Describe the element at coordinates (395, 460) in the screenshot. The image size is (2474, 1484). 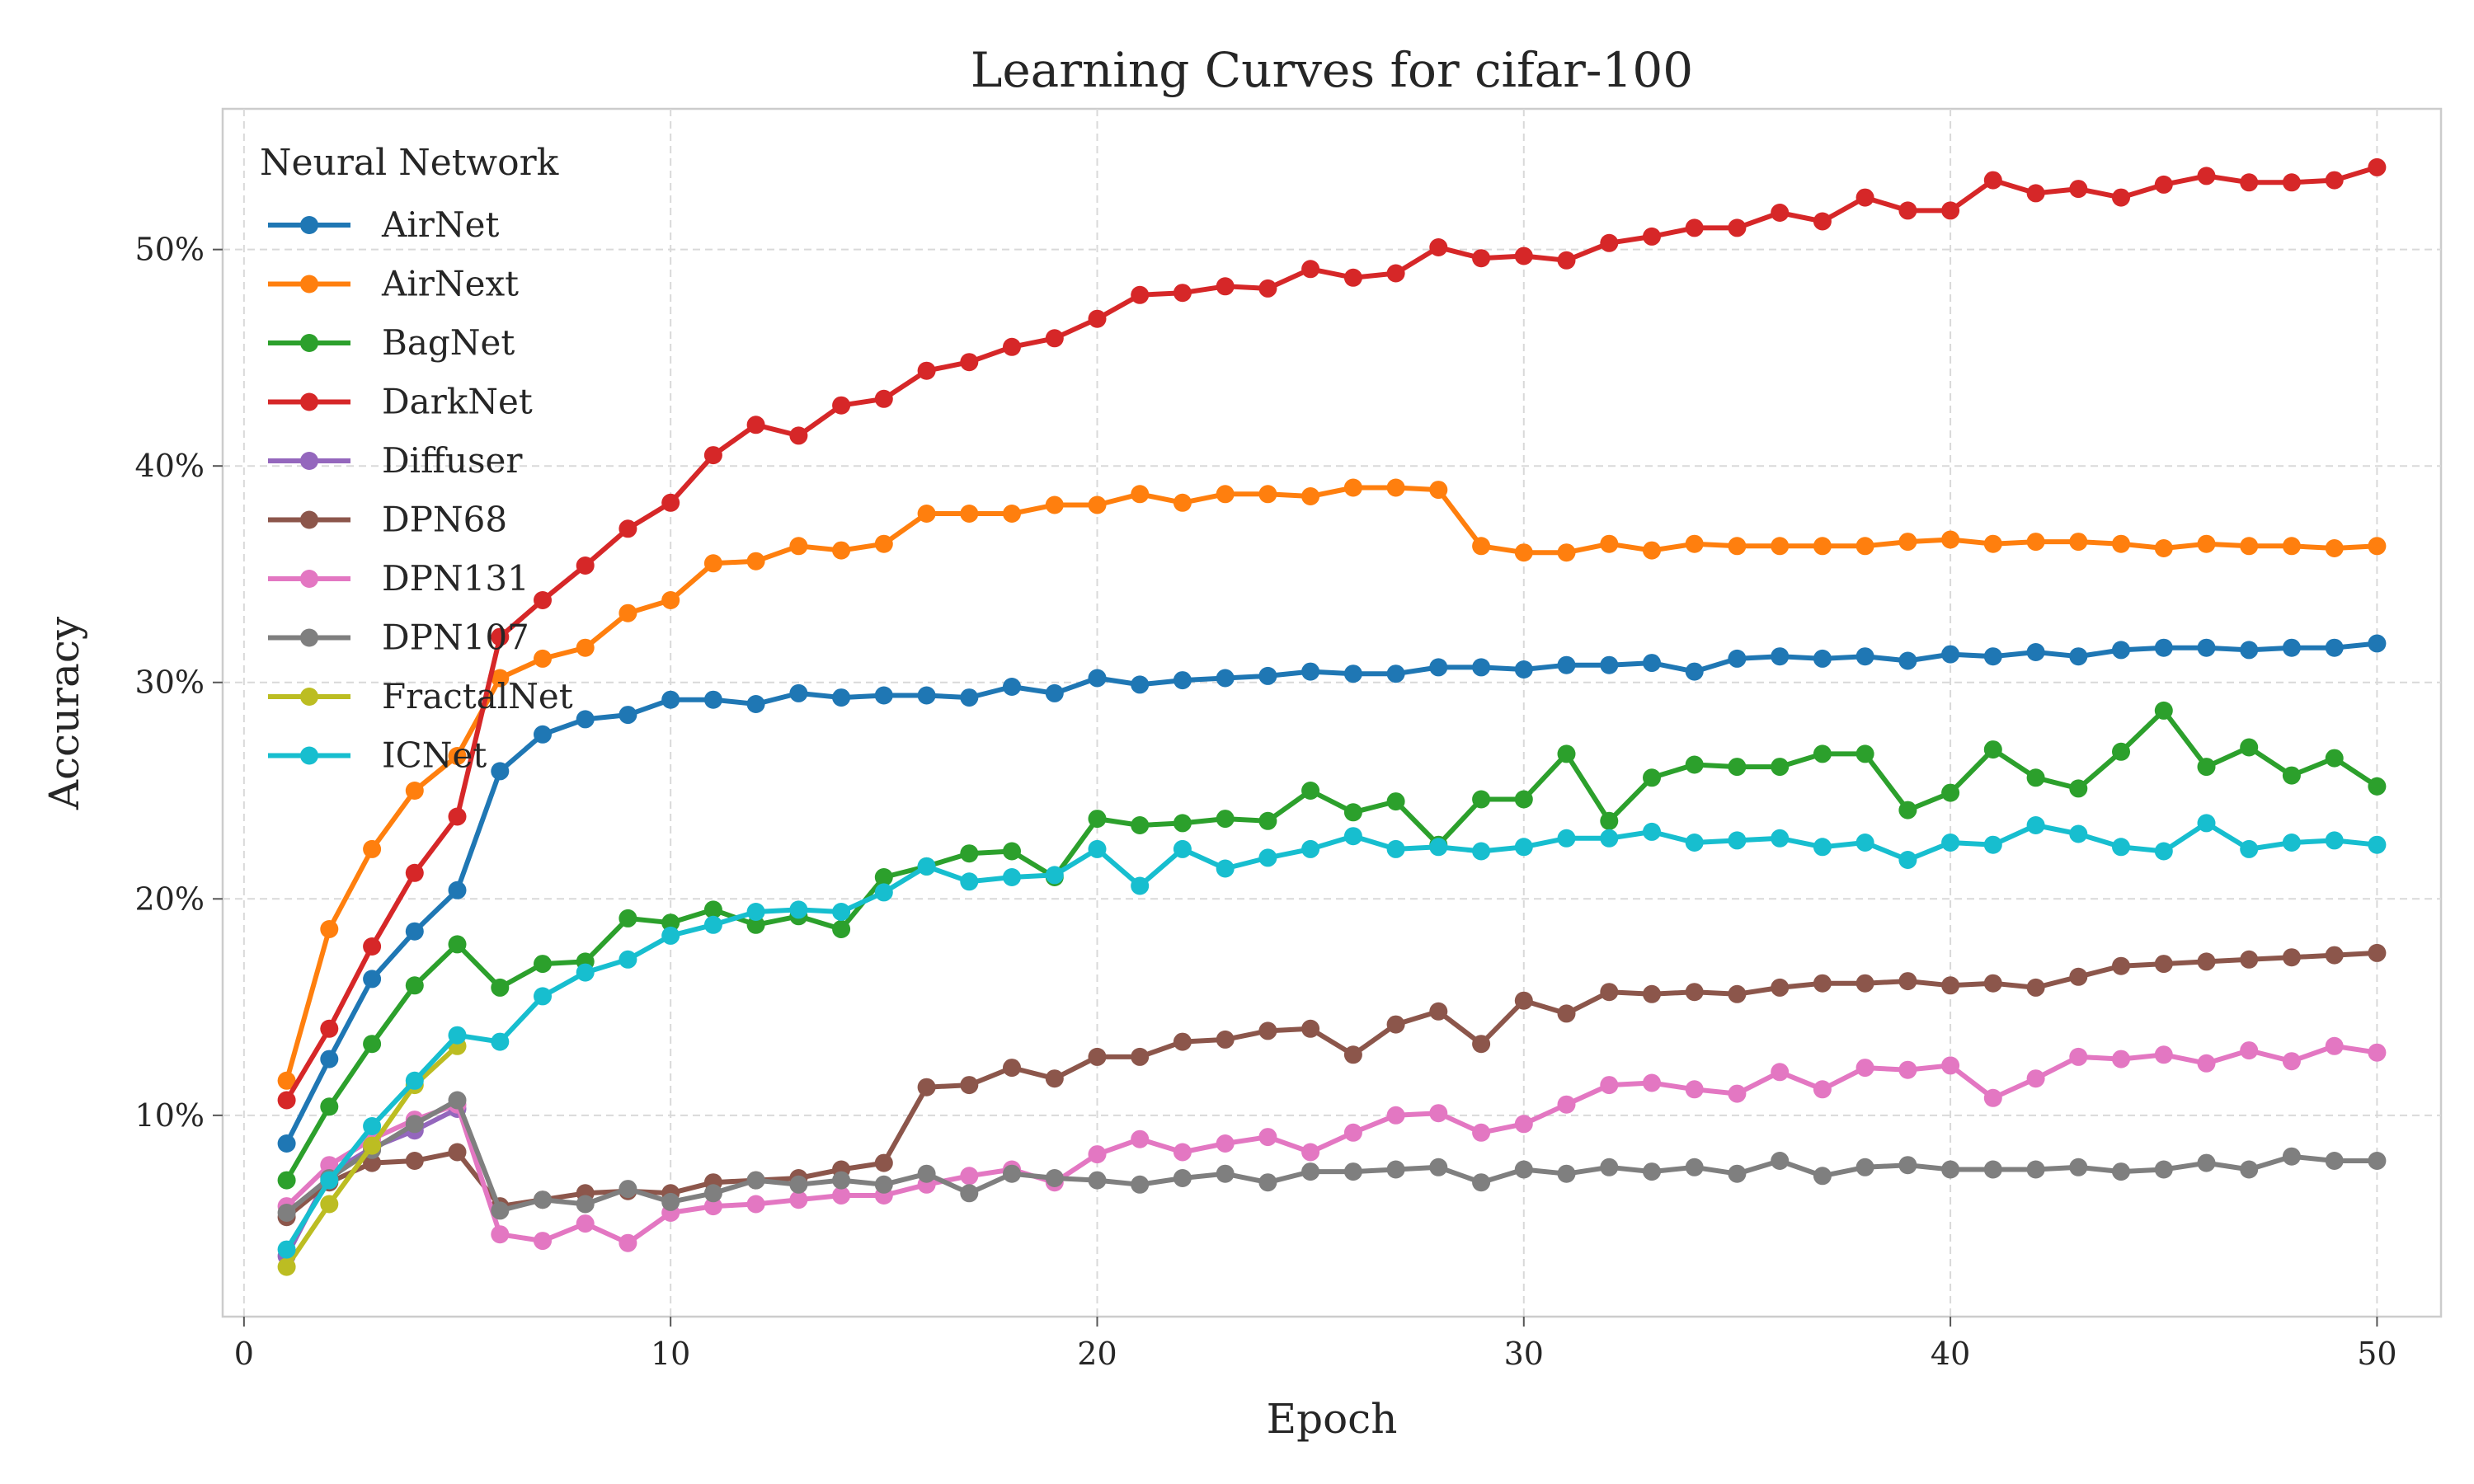
I see `legend-item-diffuser: Diffuser` at that location.